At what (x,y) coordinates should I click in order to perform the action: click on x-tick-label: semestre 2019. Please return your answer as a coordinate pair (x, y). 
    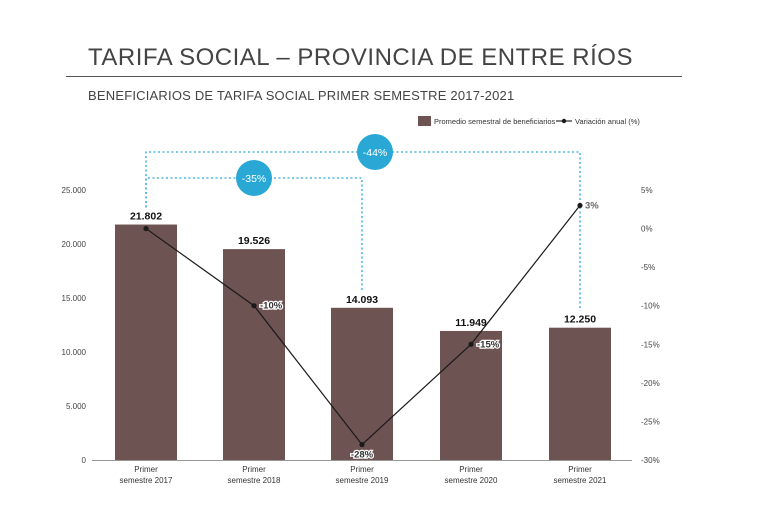
    Looking at the image, I should click on (362, 480).